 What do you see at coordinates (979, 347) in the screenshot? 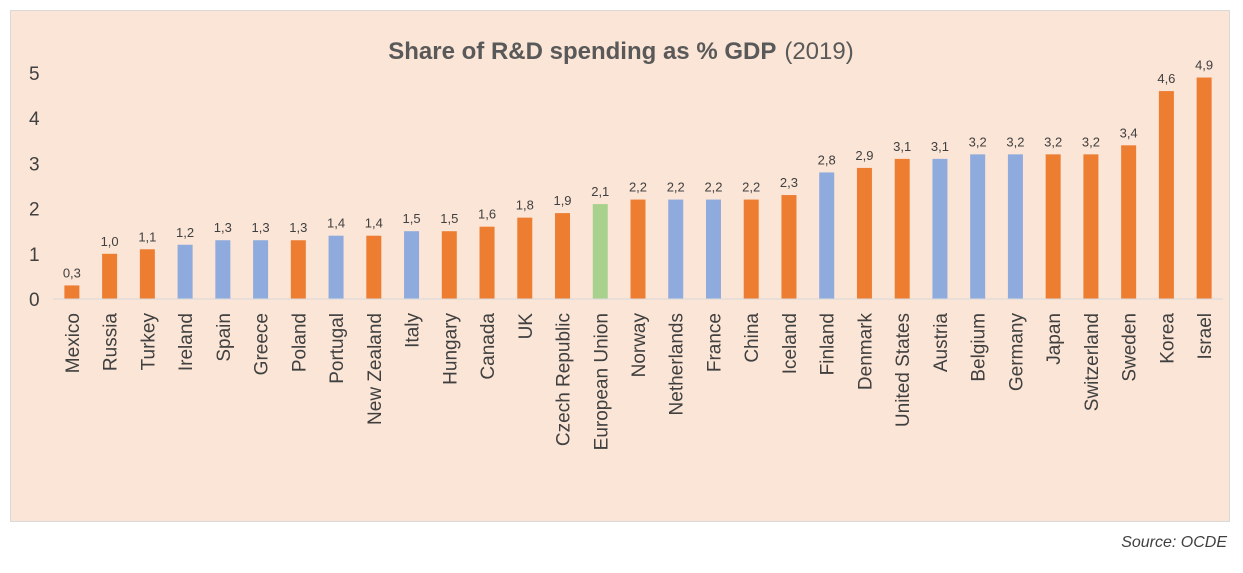
I see `x-tick-label: Belgium` at bounding box center [979, 347].